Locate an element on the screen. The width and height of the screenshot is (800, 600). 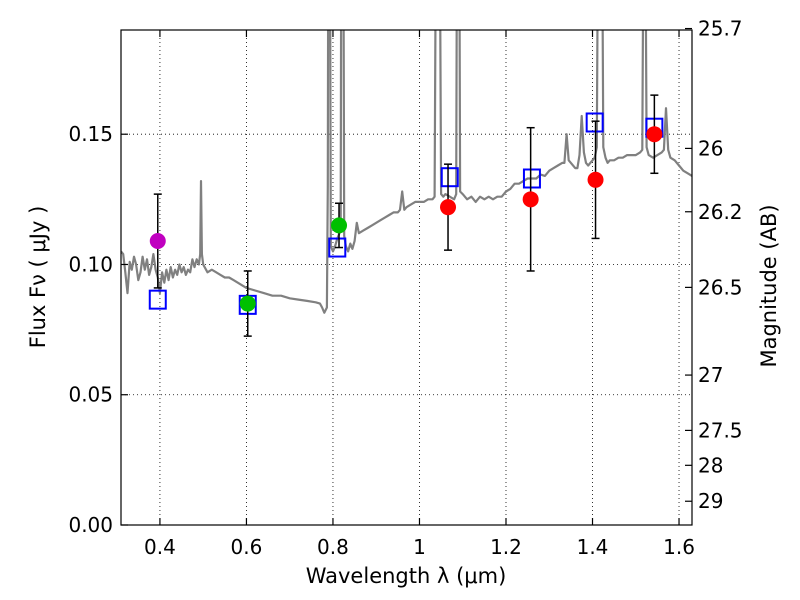
x-tick-label: 1.2 is located at coordinates (506, 547).